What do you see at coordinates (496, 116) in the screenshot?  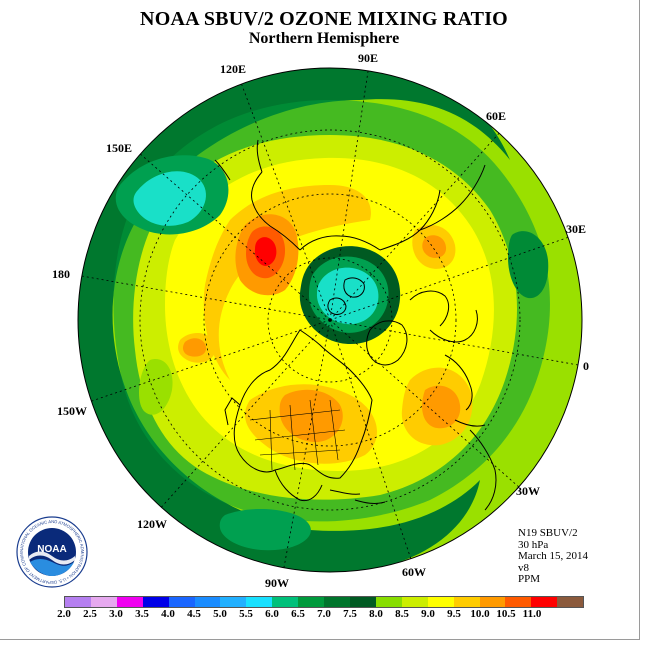 I see `lon-label-60e: 60E` at bounding box center [496, 116].